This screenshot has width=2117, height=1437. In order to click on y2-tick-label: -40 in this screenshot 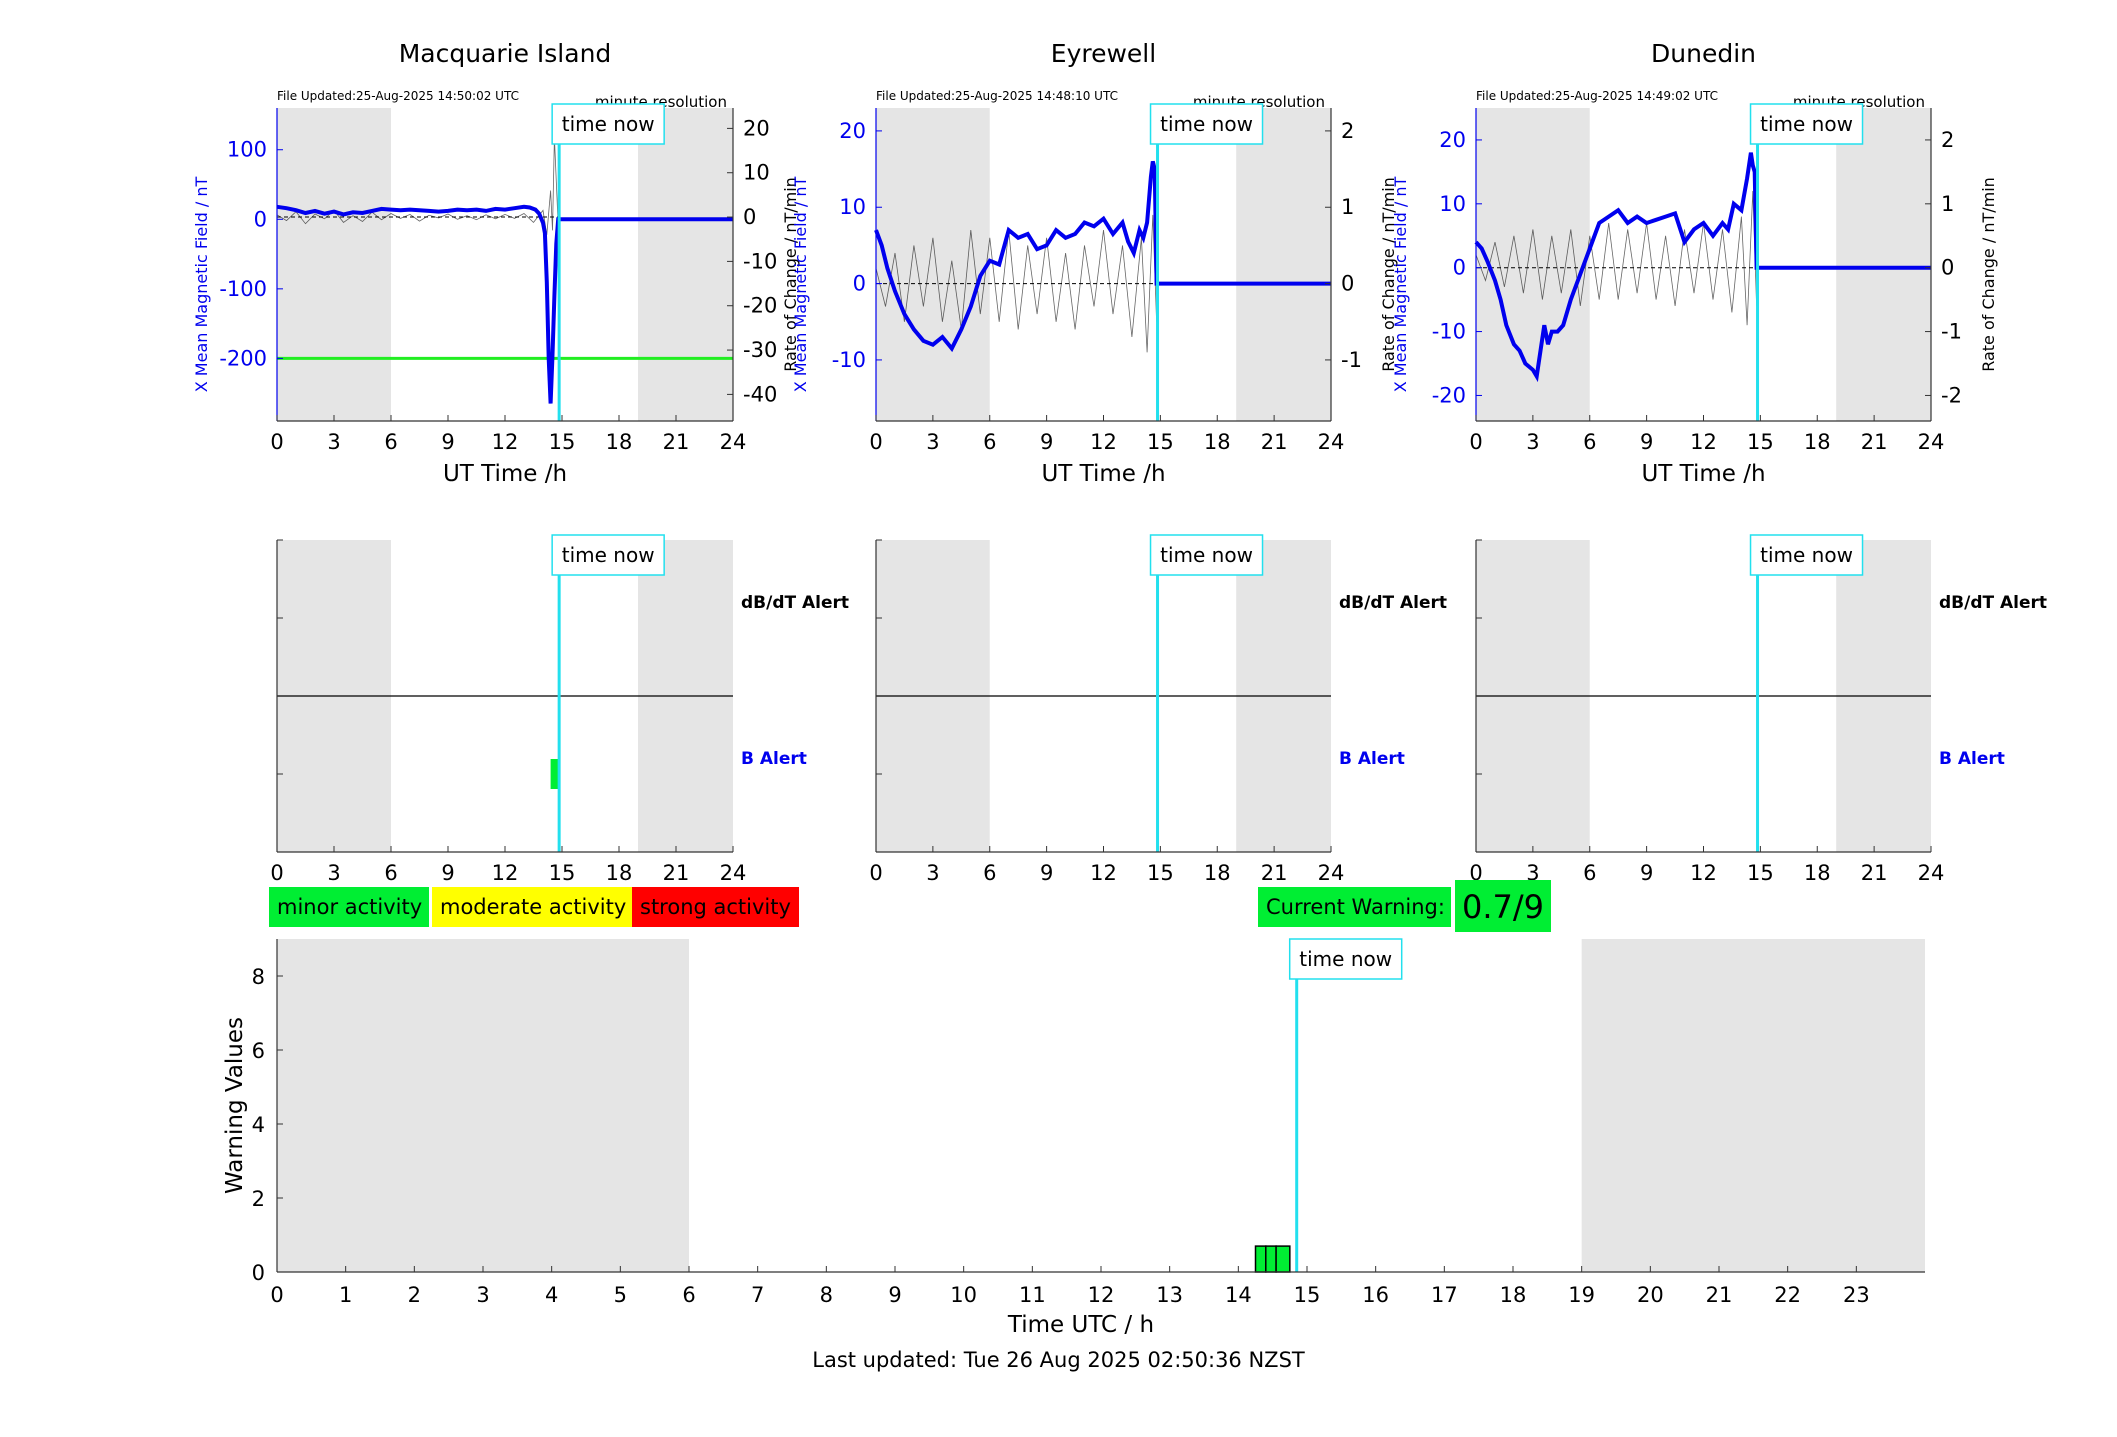, I will do `click(760, 394)`.